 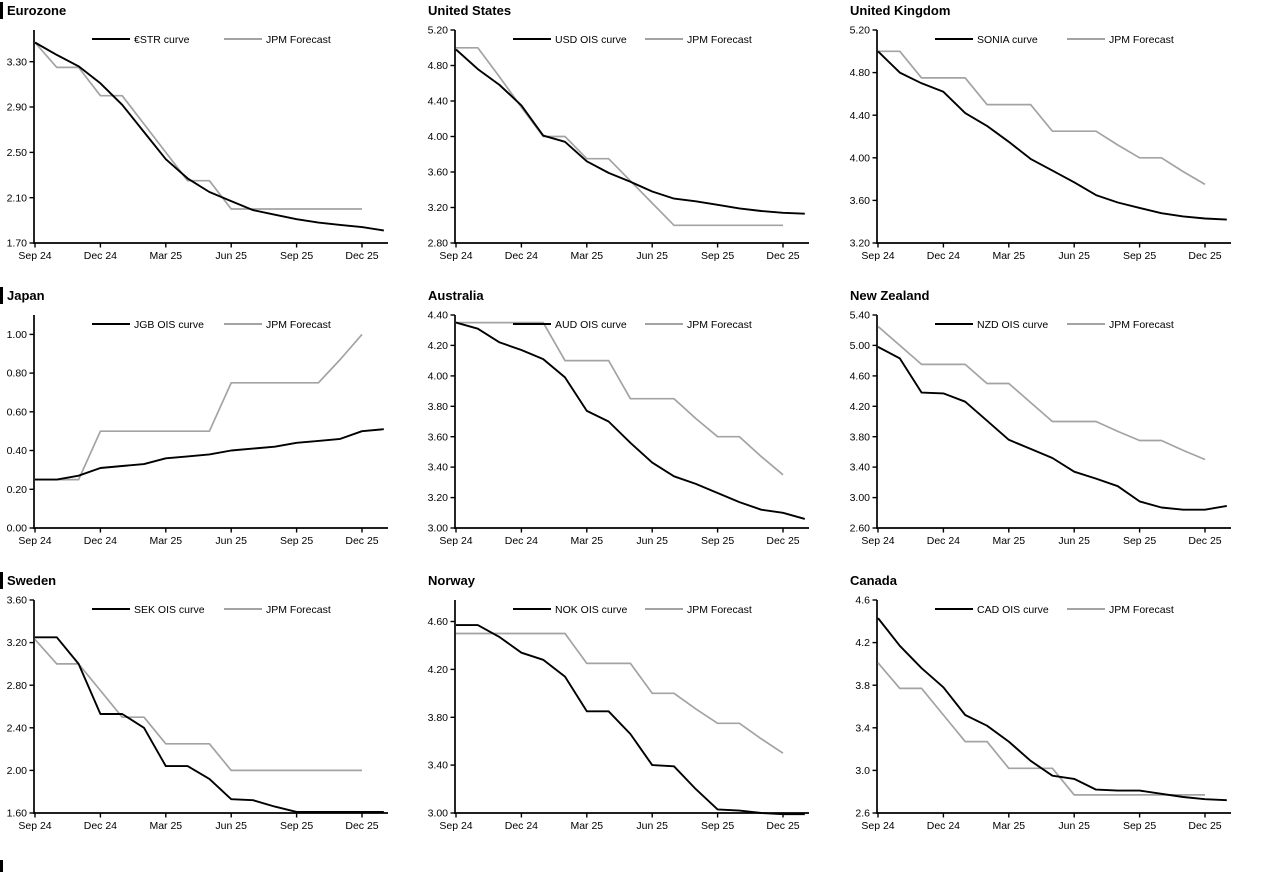 I want to click on chart-title: Eurozone, so click(x=37, y=10).